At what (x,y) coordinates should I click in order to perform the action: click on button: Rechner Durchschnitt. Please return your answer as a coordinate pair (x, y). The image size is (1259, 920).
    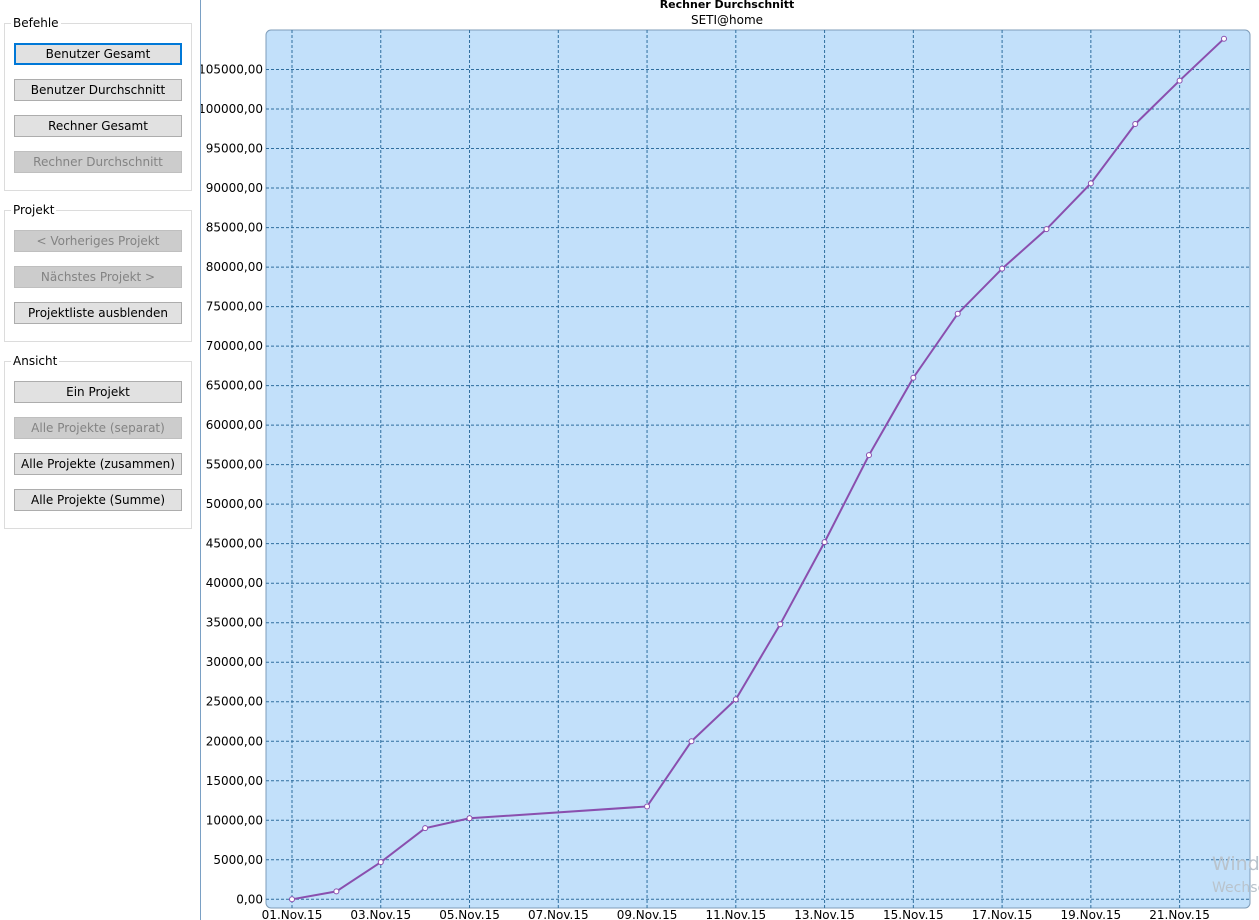
    Looking at the image, I should click on (98, 162).